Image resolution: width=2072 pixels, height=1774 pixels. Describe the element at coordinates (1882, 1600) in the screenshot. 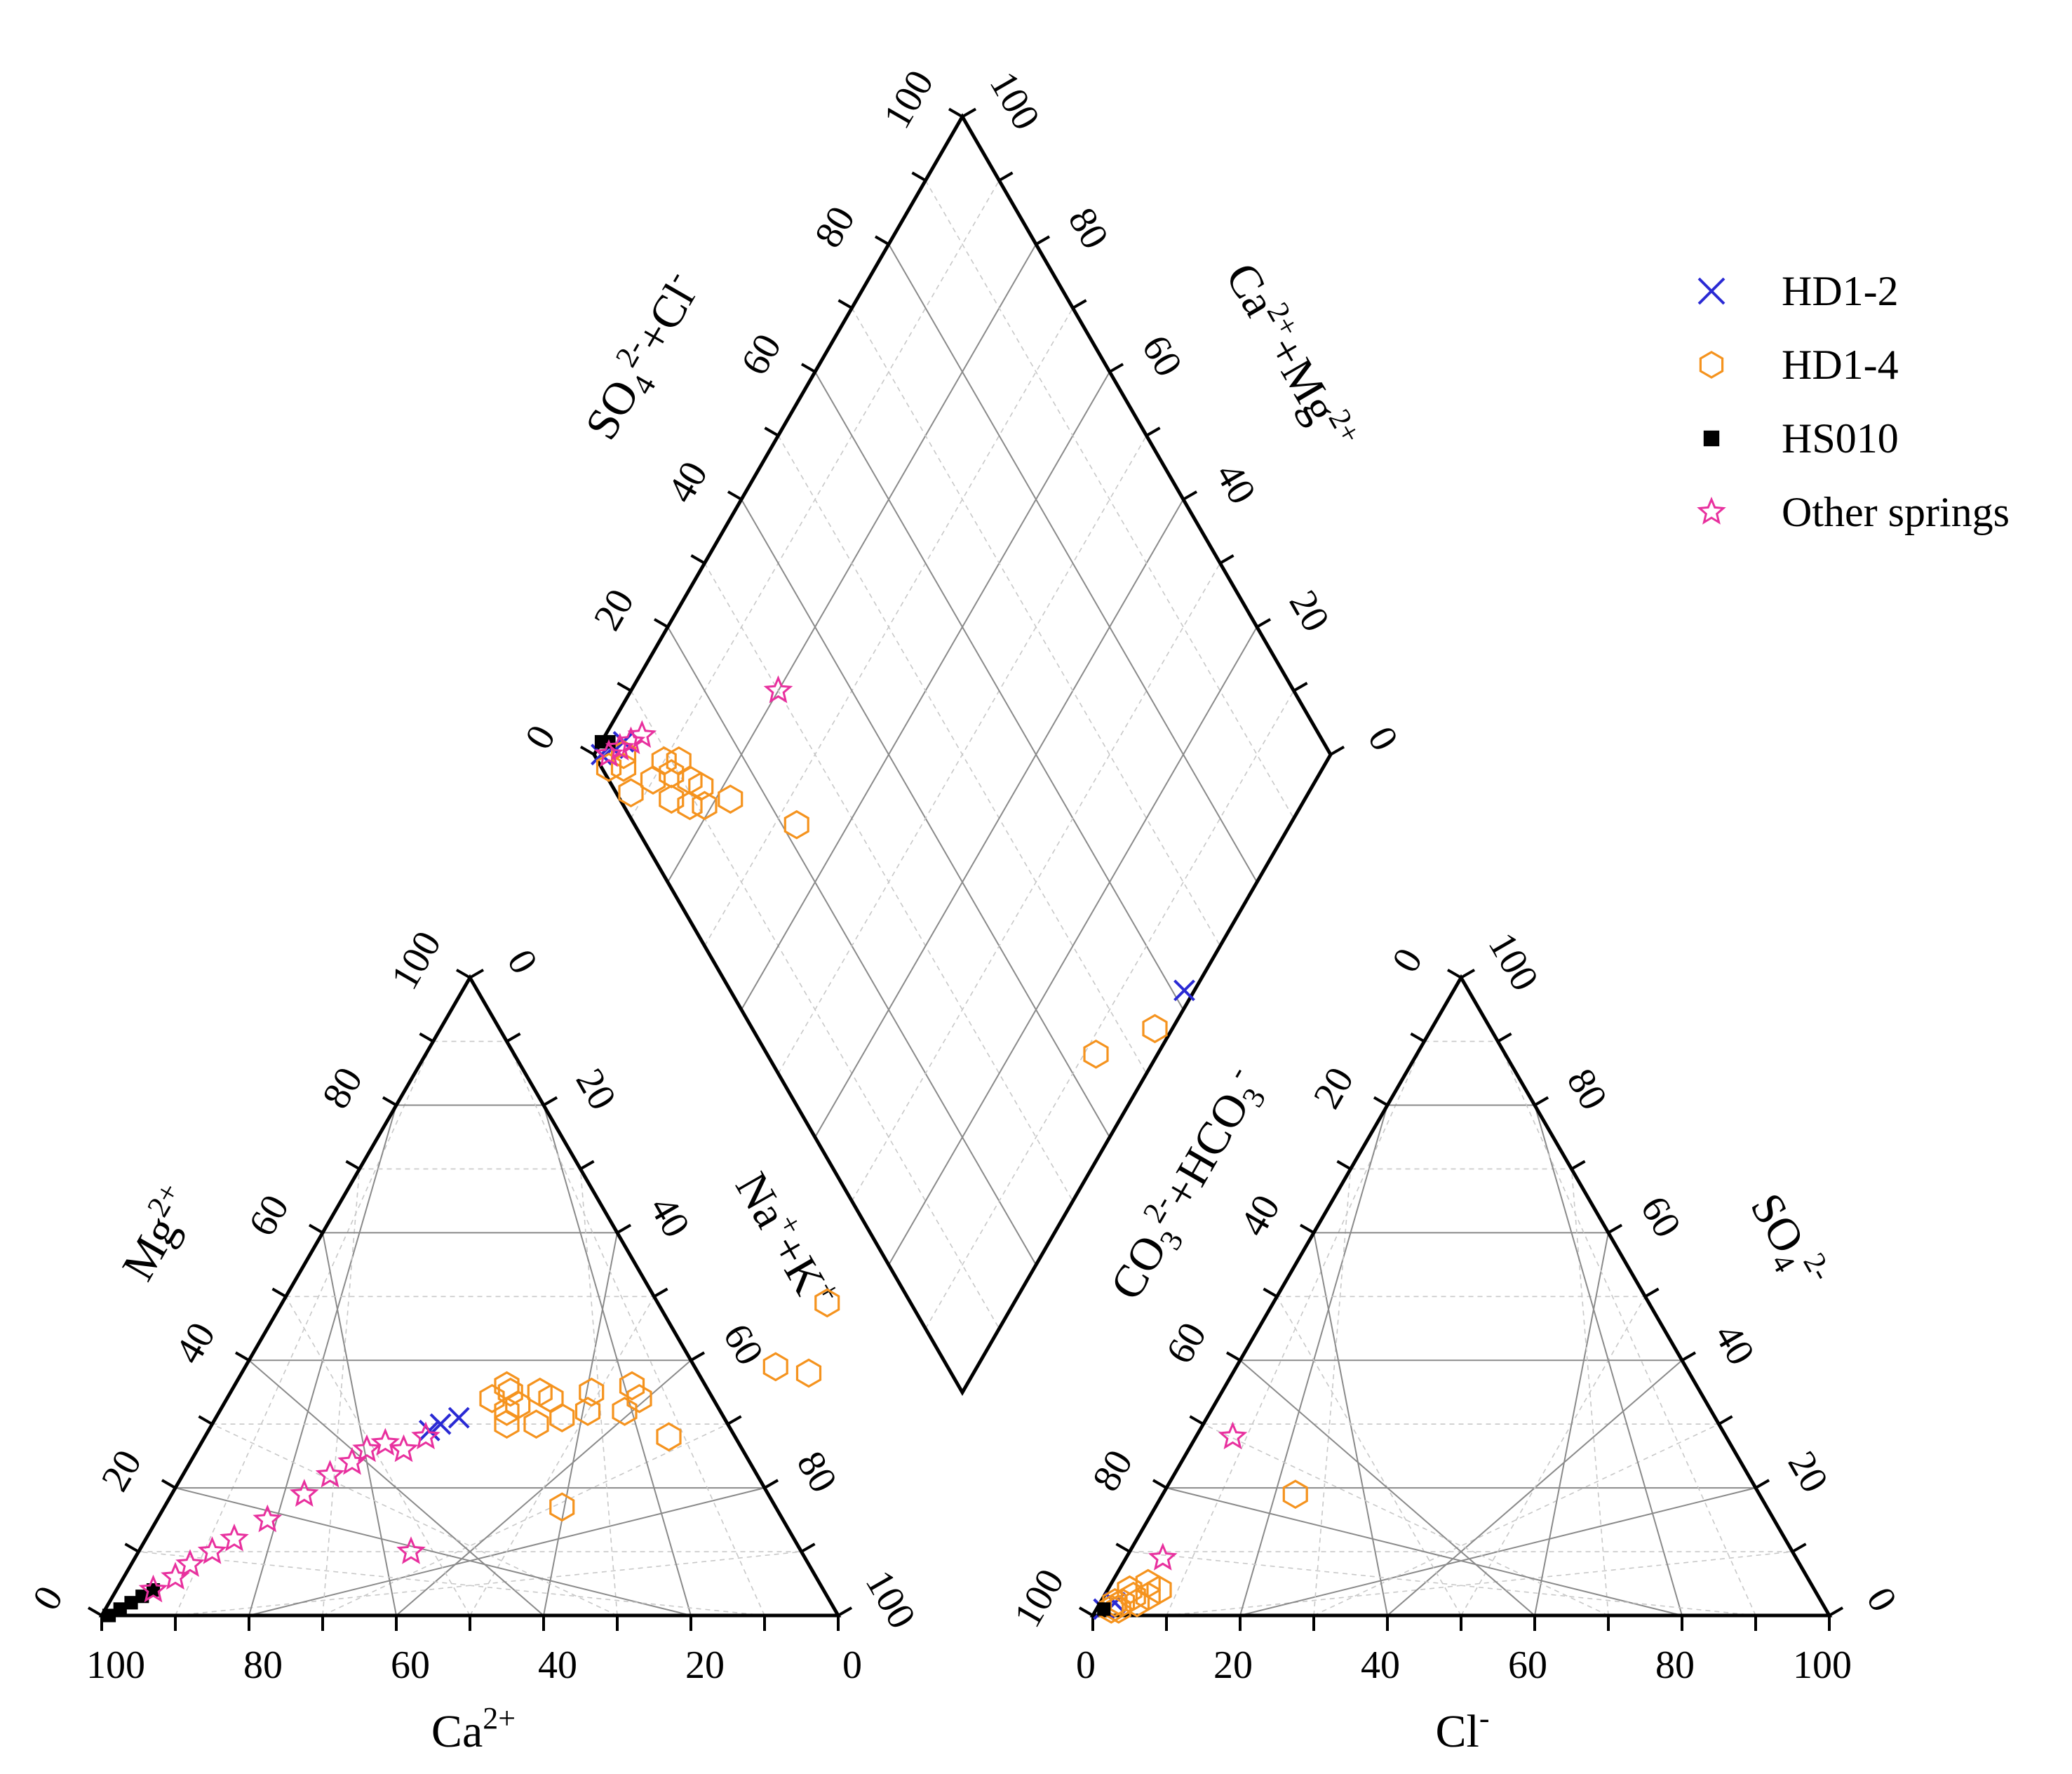

I see `anion-so4-tick-label: 0` at that location.